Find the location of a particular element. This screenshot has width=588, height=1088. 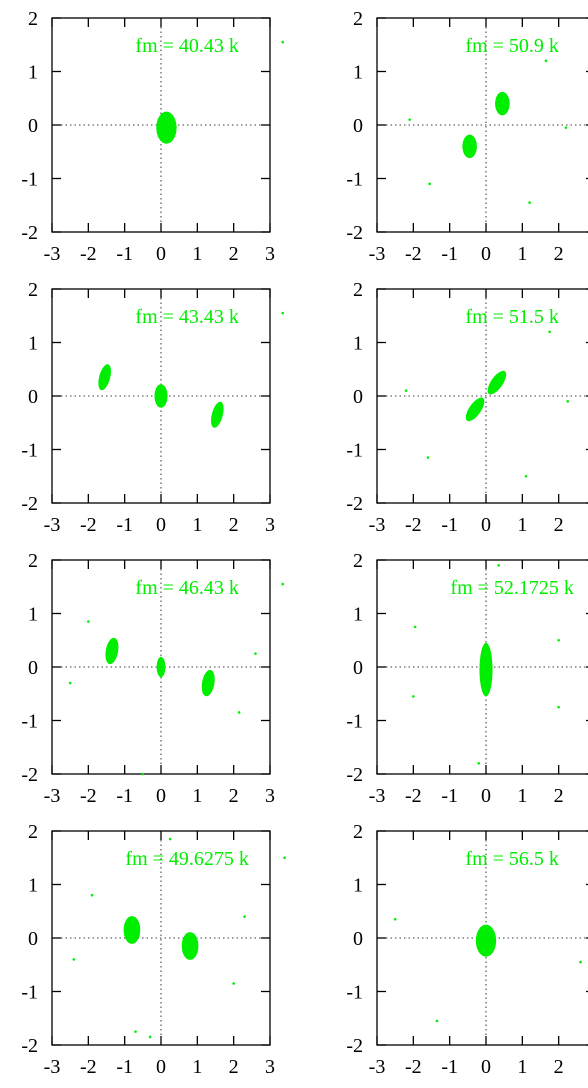

chart-panel-5: -3 -2 -1 0 1 2 3 2 1 0 -1 -2 fm = 46.43 k is located at coordinates (153, 678).